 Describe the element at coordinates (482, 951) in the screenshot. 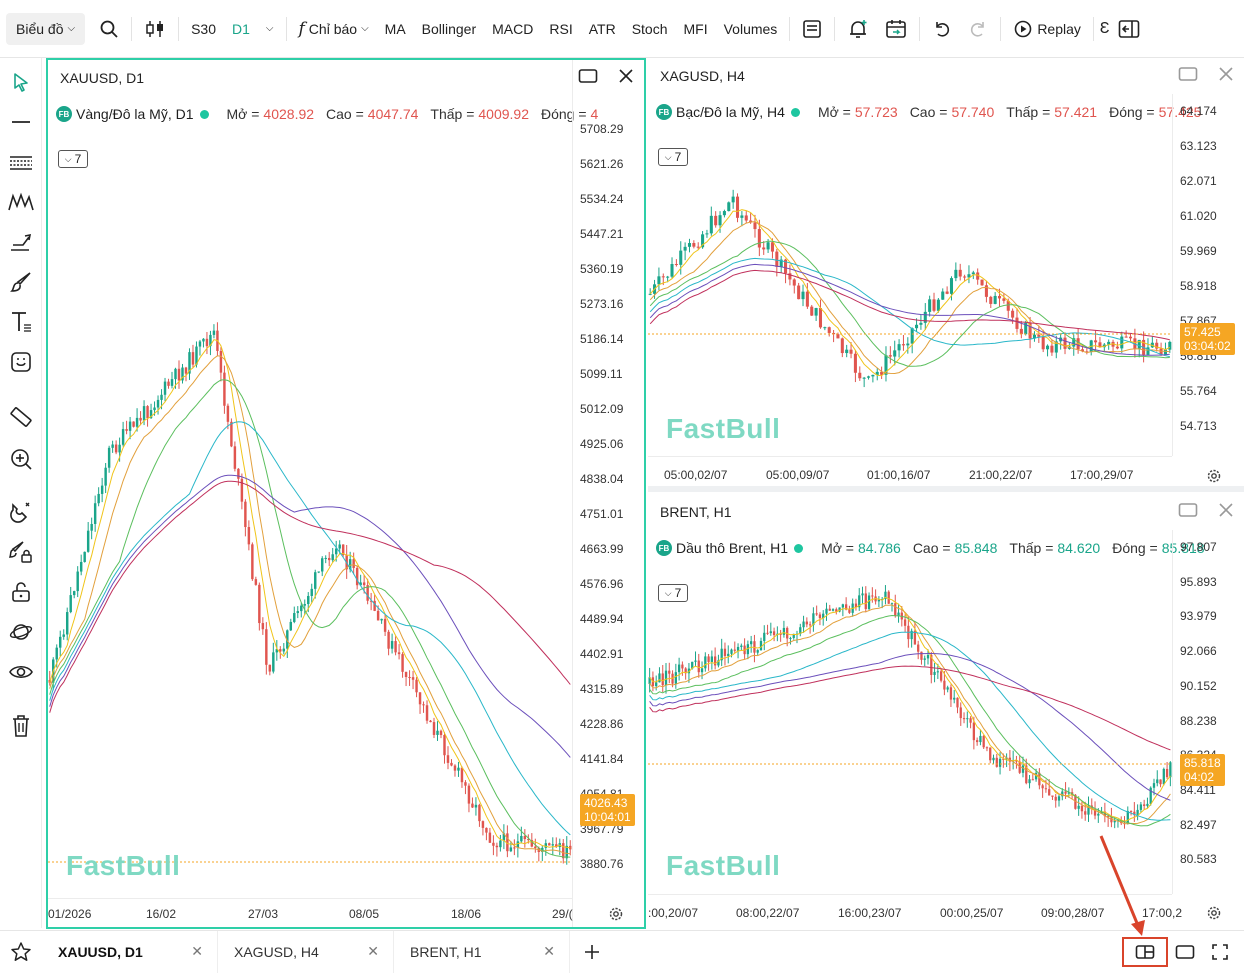

I see `tab-brent: BRENT, H1 ✕` at that location.